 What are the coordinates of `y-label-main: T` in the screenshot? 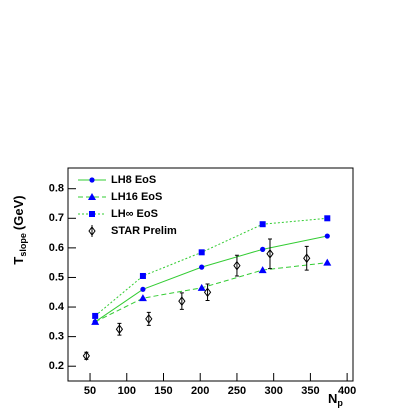 It's located at (18, 261).